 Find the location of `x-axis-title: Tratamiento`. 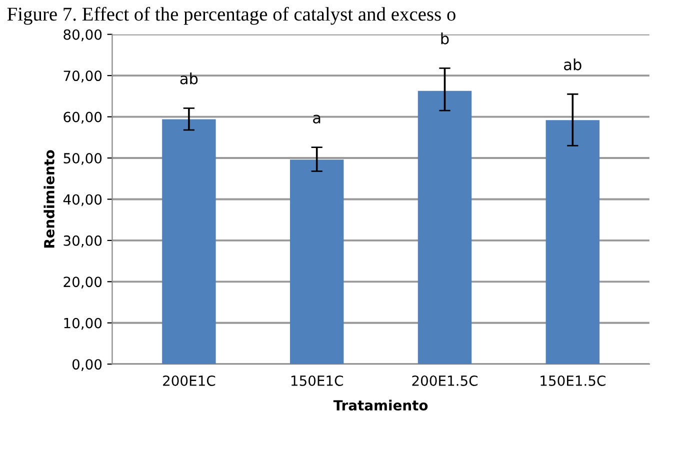

x-axis-title: Tratamiento is located at coordinates (380, 405).